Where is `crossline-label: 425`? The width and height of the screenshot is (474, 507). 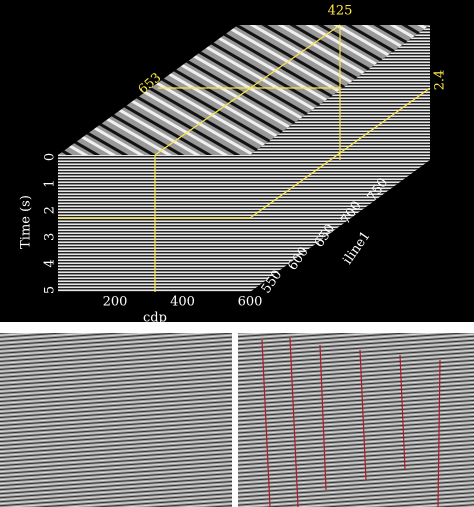
crossline-label: 425 is located at coordinates (340, 11).